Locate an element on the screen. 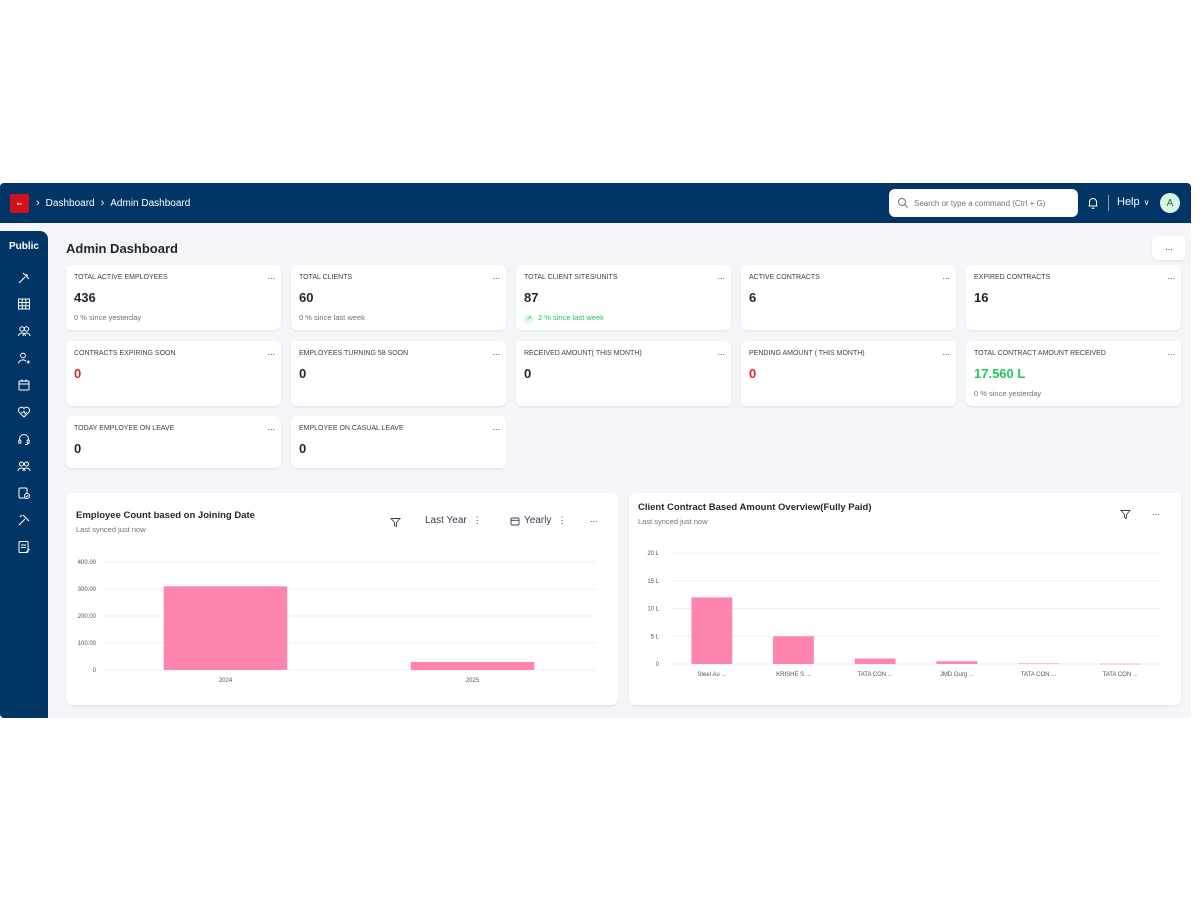 The height and width of the screenshot is (900, 1200). search-placeholder: Search or type a command (Ctrl + G) is located at coordinates (980, 203).